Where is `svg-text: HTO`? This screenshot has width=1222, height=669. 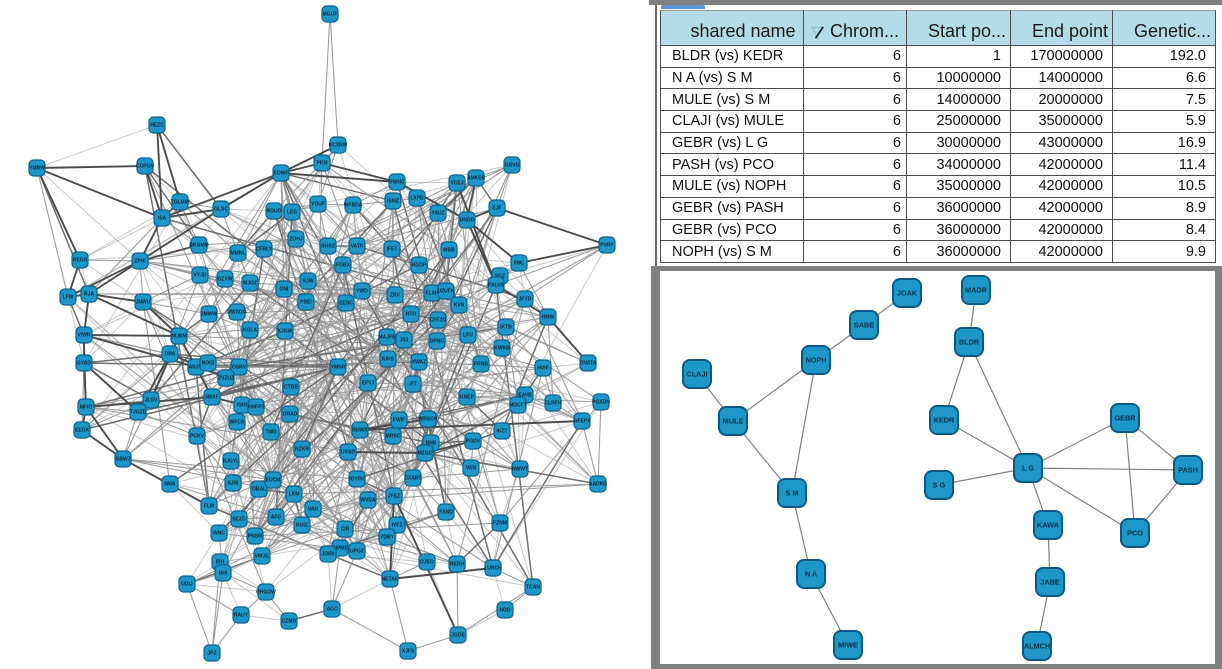
svg-text: HTO is located at coordinates (411, 315).